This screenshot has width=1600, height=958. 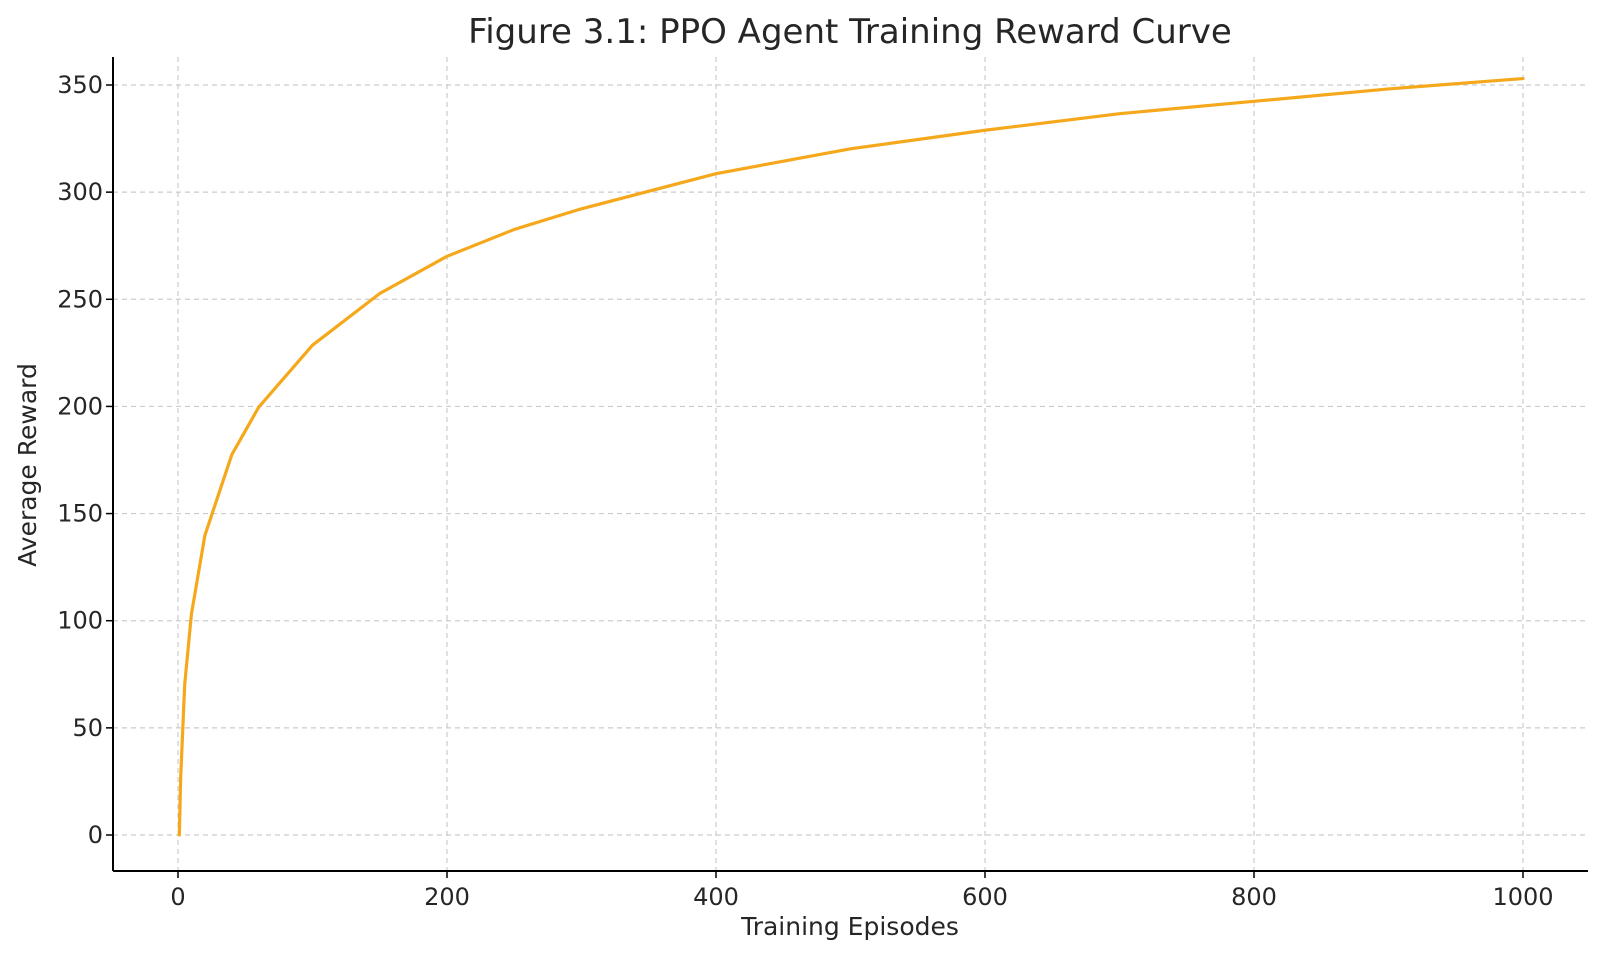 What do you see at coordinates (447, 897) in the screenshot?
I see `x-tick-label: 200` at bounding box center [447, 897].